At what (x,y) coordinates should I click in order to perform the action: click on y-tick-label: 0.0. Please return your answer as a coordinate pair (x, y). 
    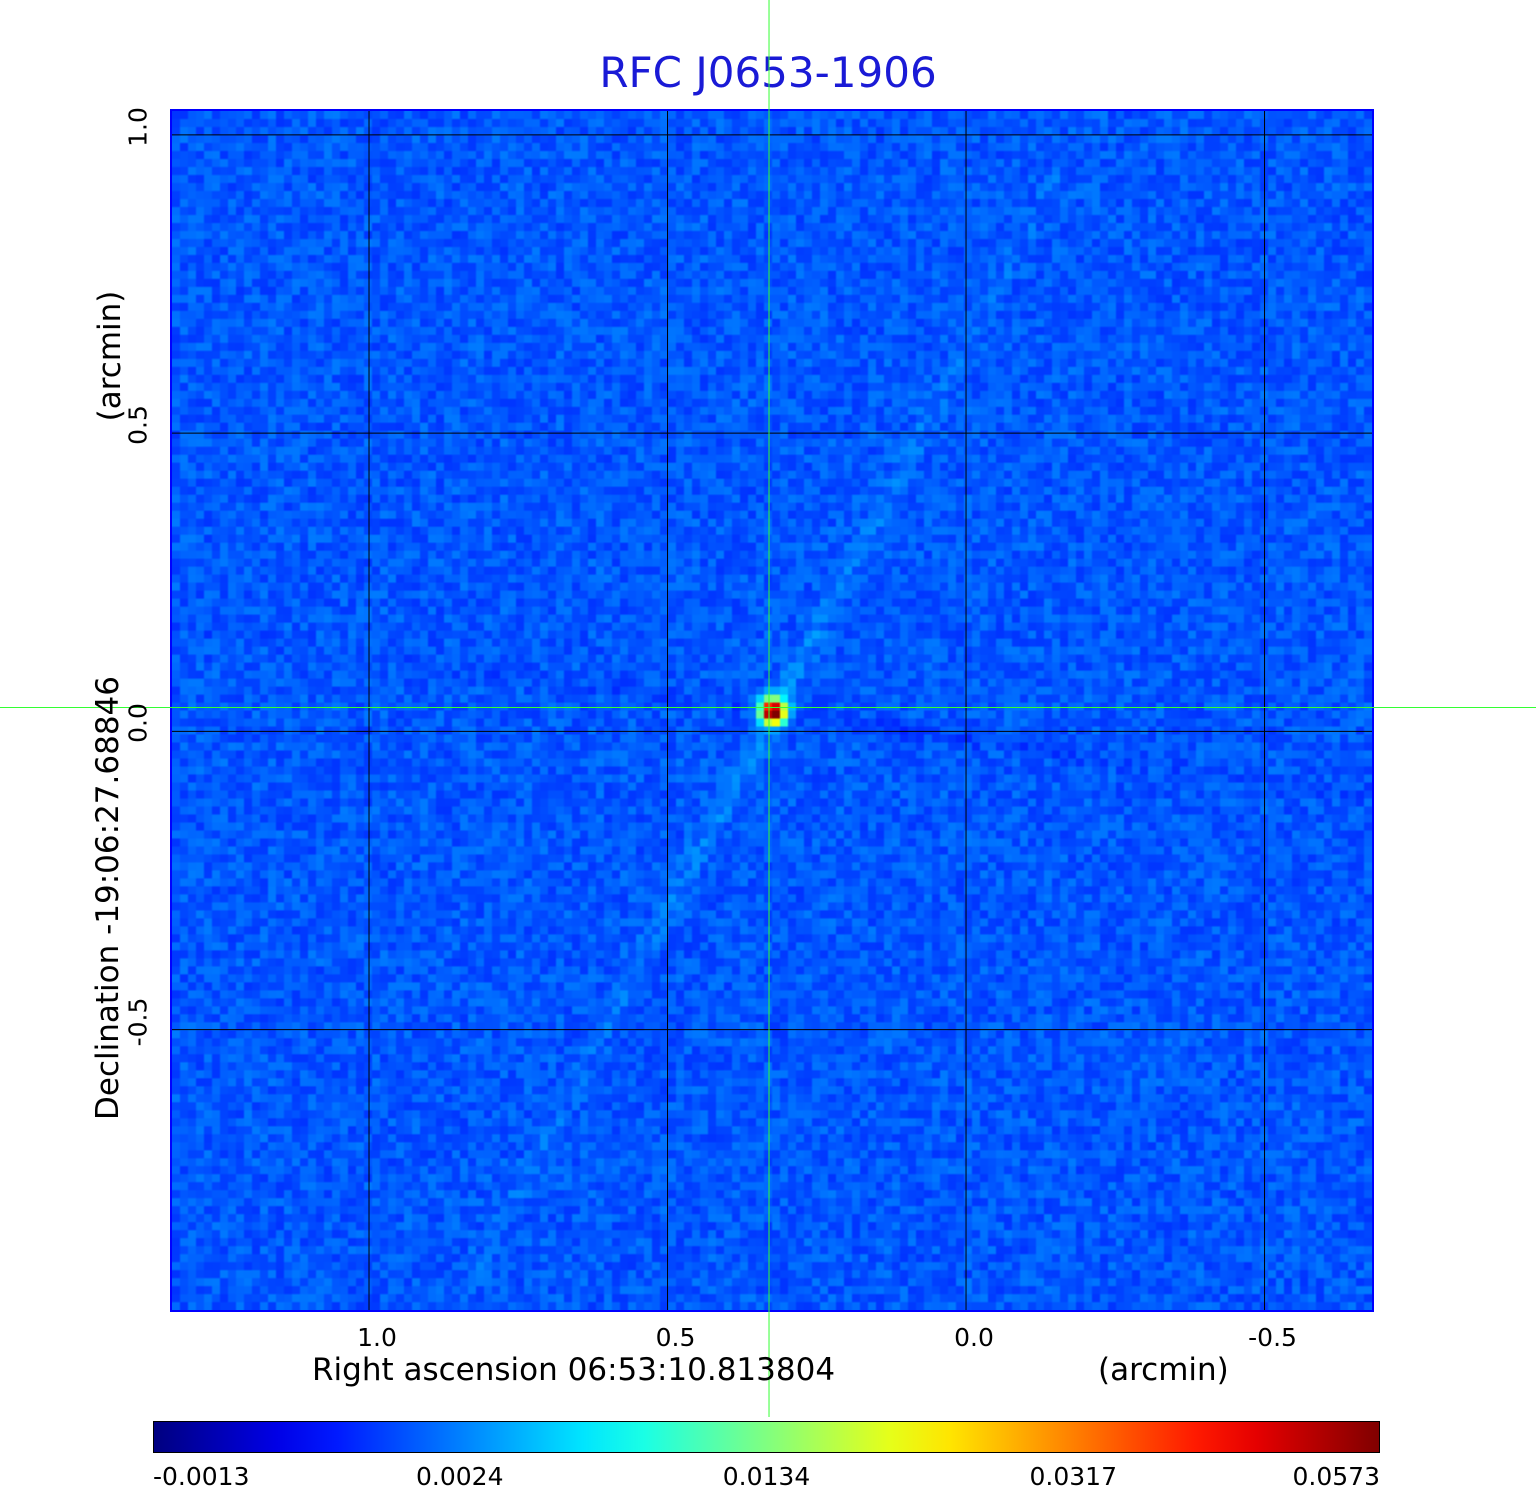
    Looking at the image, I should click on (138, 723).